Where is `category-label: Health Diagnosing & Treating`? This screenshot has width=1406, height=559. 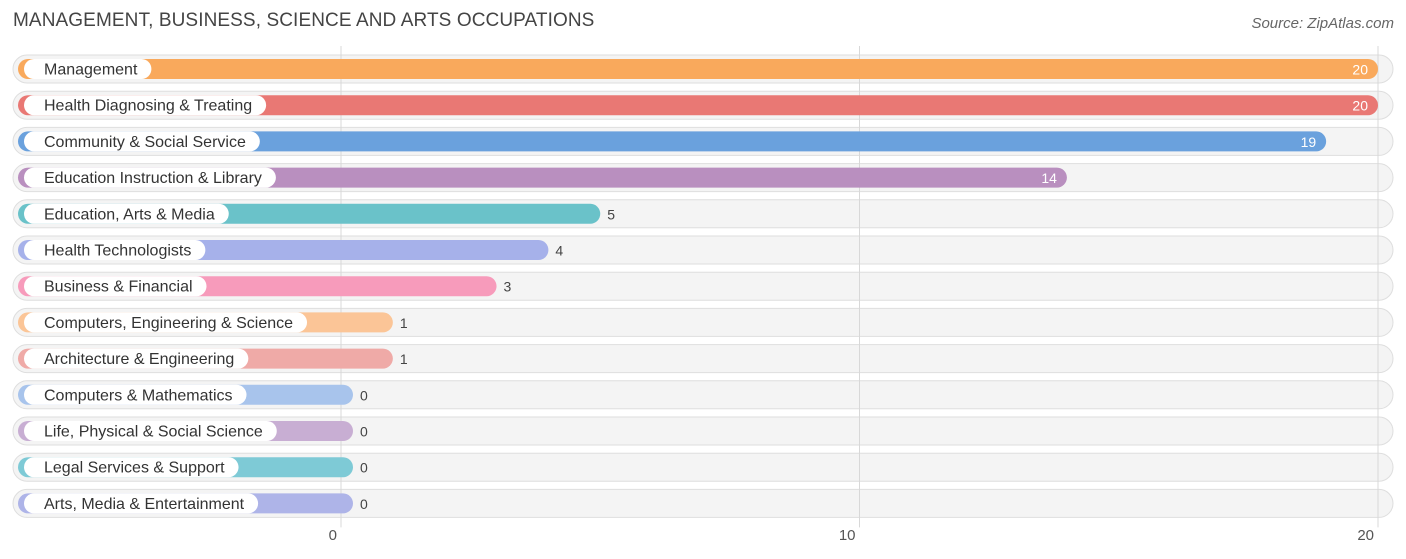 category-label: Health Diagnosing & Treating is located at coordinates (148, 106).